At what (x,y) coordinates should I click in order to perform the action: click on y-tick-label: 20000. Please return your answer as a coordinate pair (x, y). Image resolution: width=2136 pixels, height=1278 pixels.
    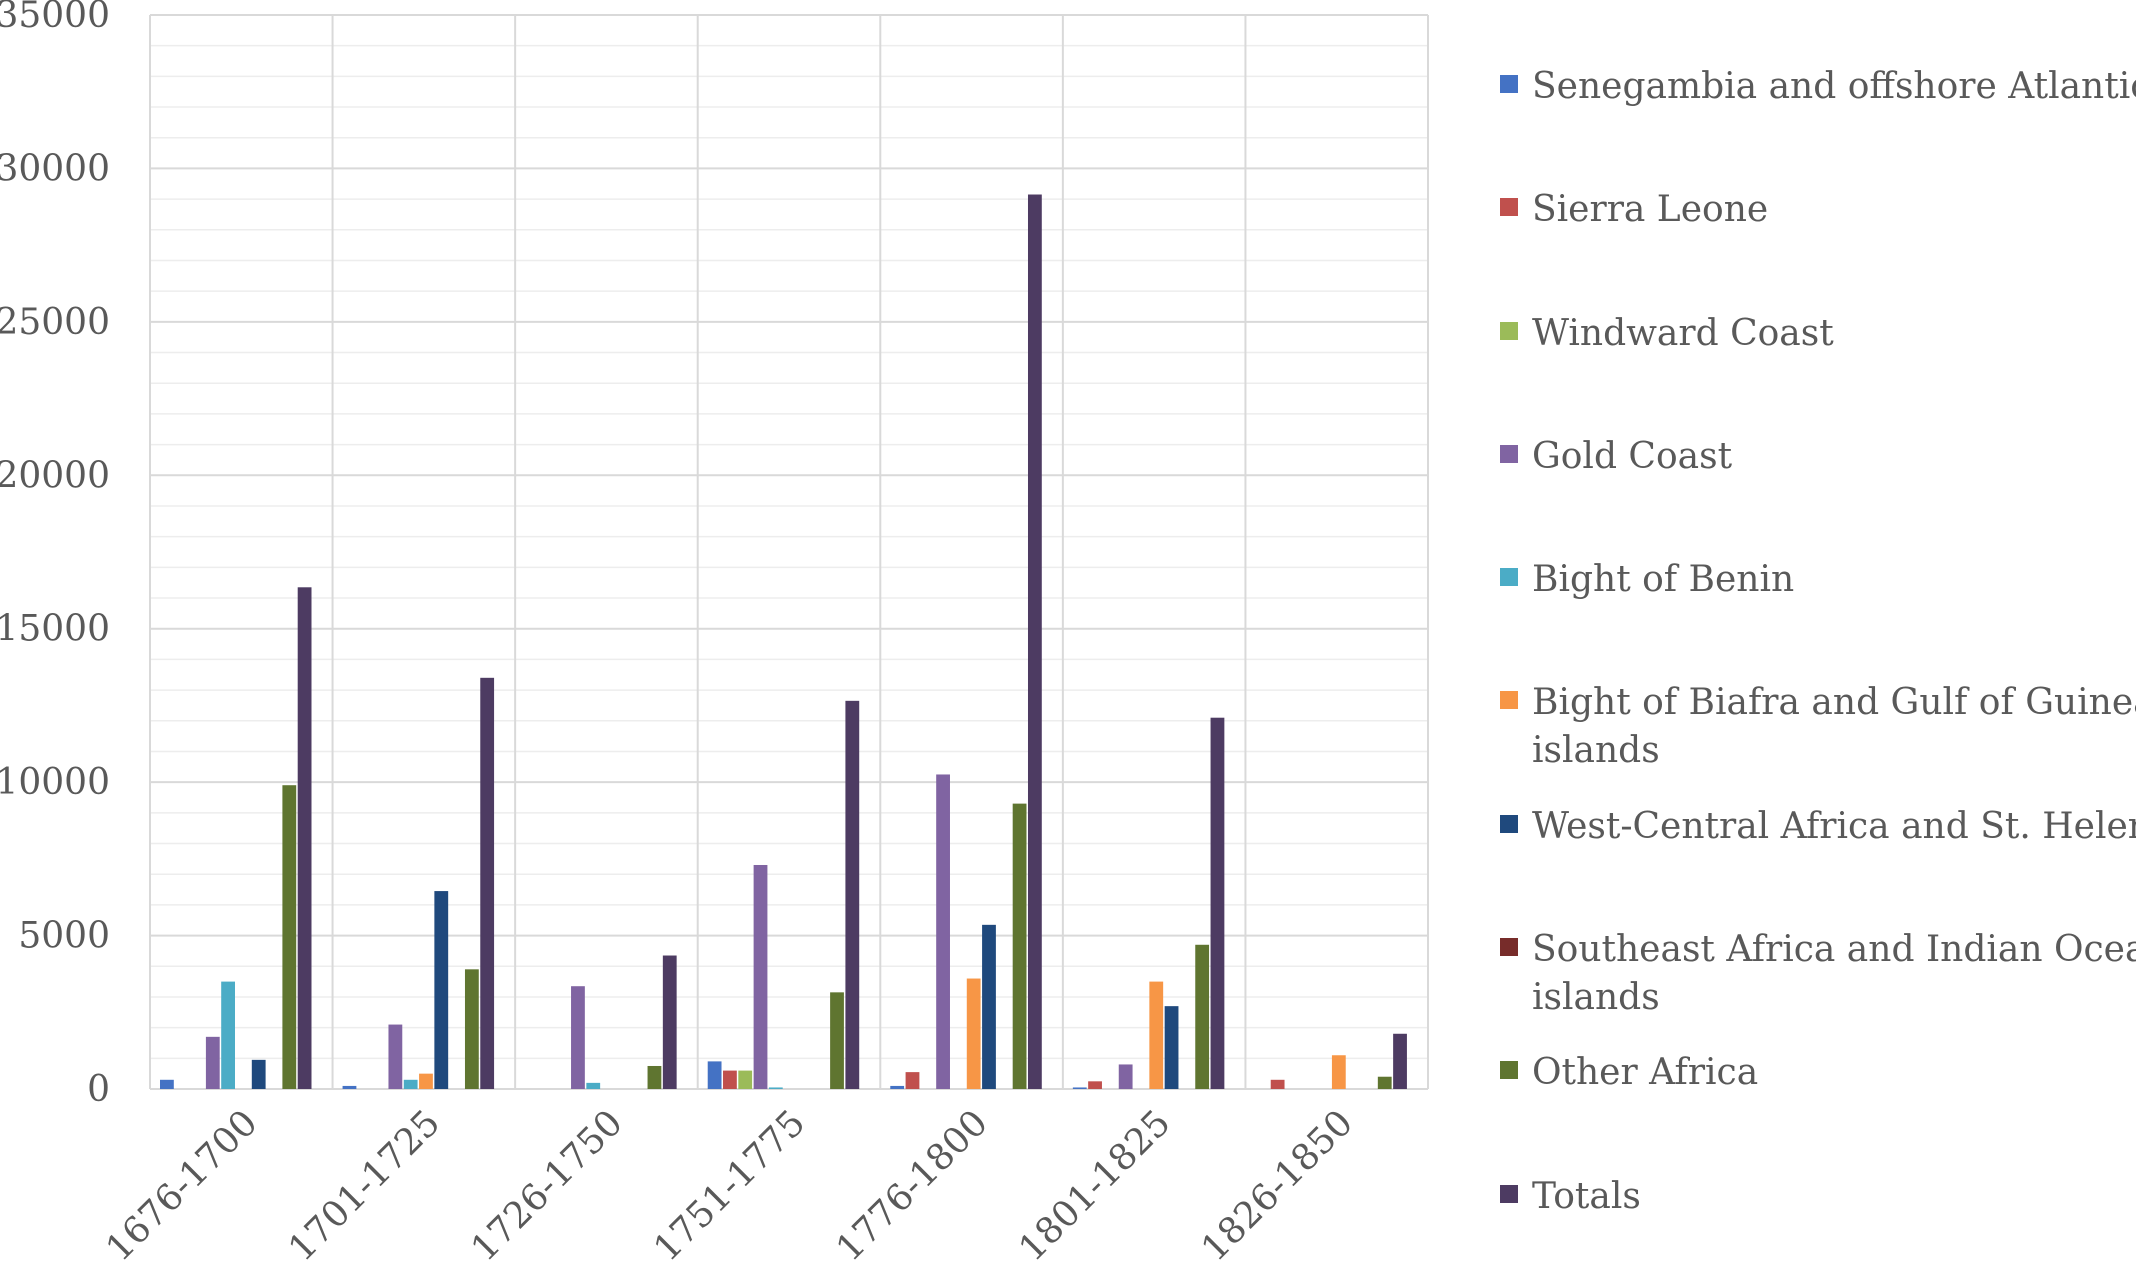
    Looking at the image, I should click on (55, 475).